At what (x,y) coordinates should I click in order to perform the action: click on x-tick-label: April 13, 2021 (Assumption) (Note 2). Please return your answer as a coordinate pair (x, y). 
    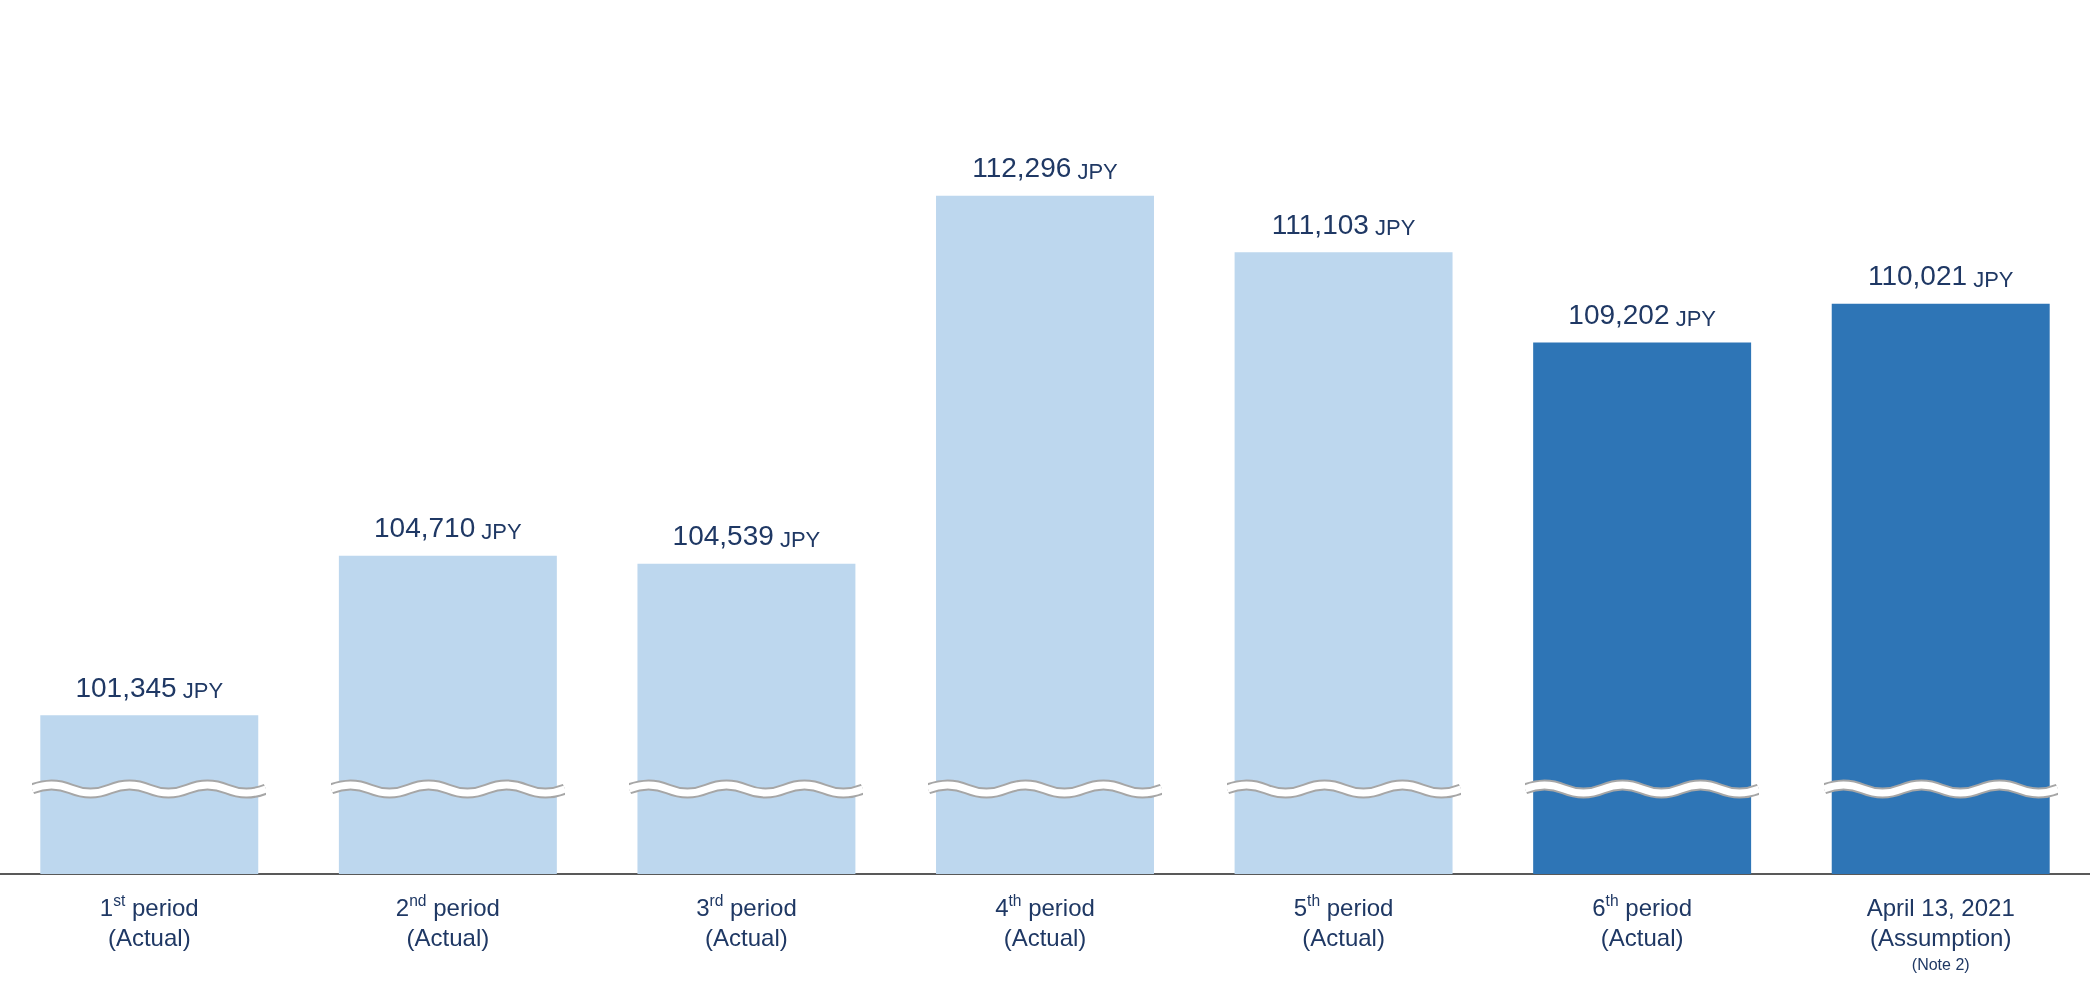
    Looking at the image, I should click on (1940, 933).